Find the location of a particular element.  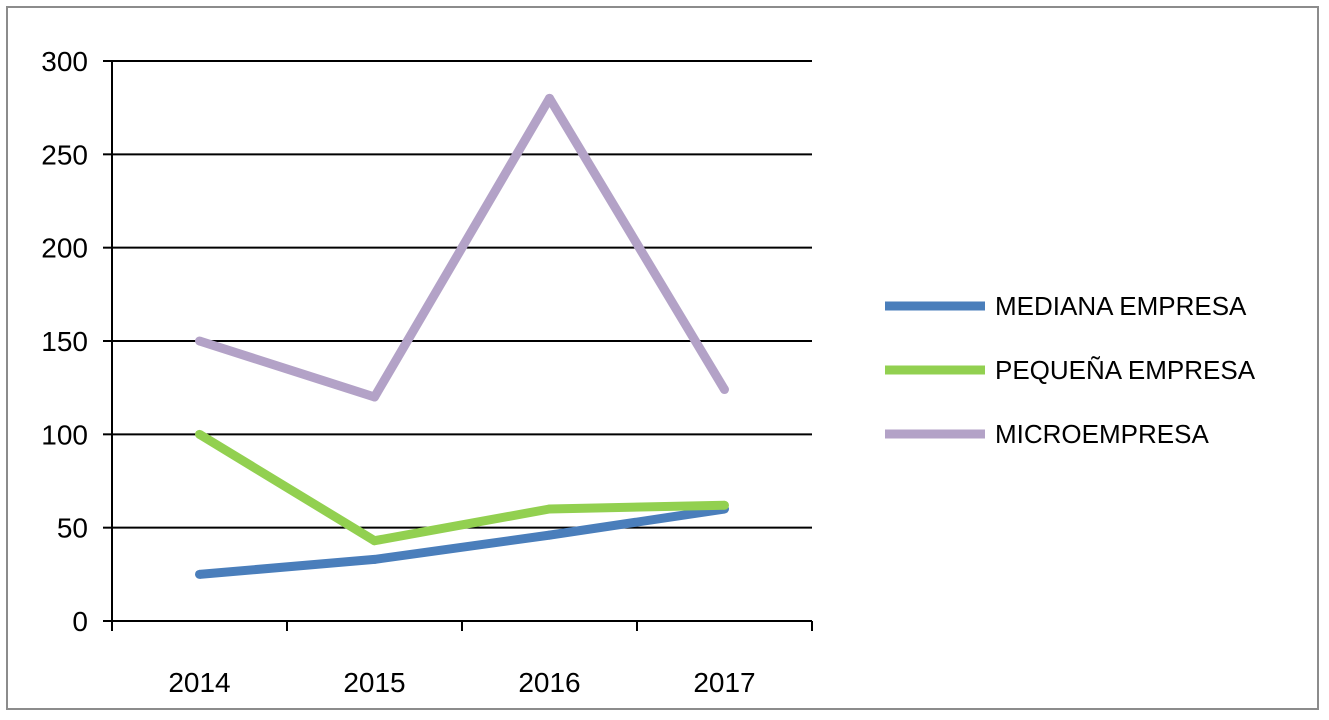

y-tick-label: 250 is located at coordinates (64, 154).